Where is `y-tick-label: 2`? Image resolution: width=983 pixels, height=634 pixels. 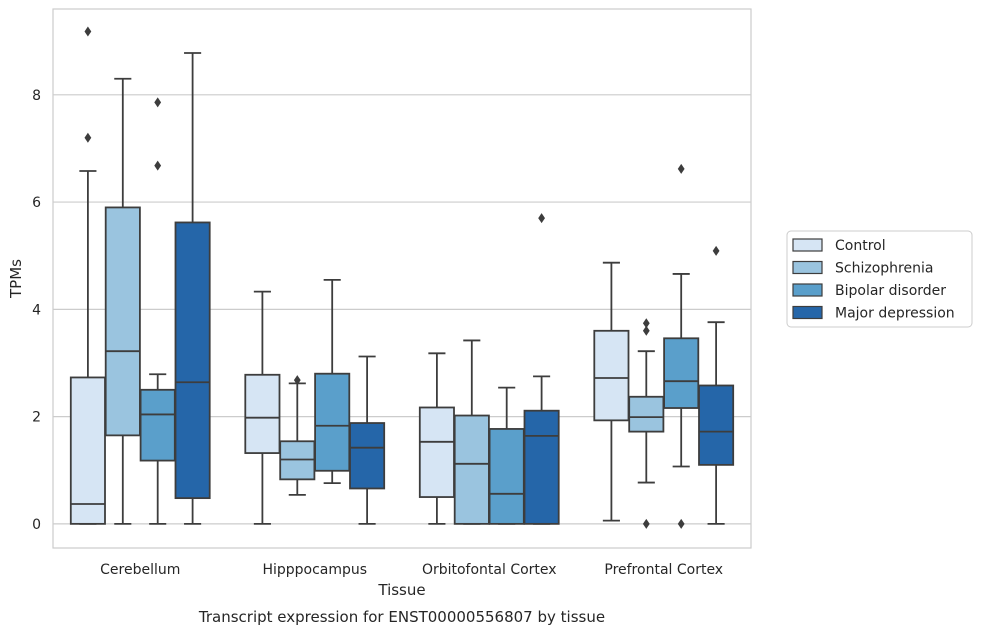
y-tick-label: 2 is located at coordinates (36, 418).